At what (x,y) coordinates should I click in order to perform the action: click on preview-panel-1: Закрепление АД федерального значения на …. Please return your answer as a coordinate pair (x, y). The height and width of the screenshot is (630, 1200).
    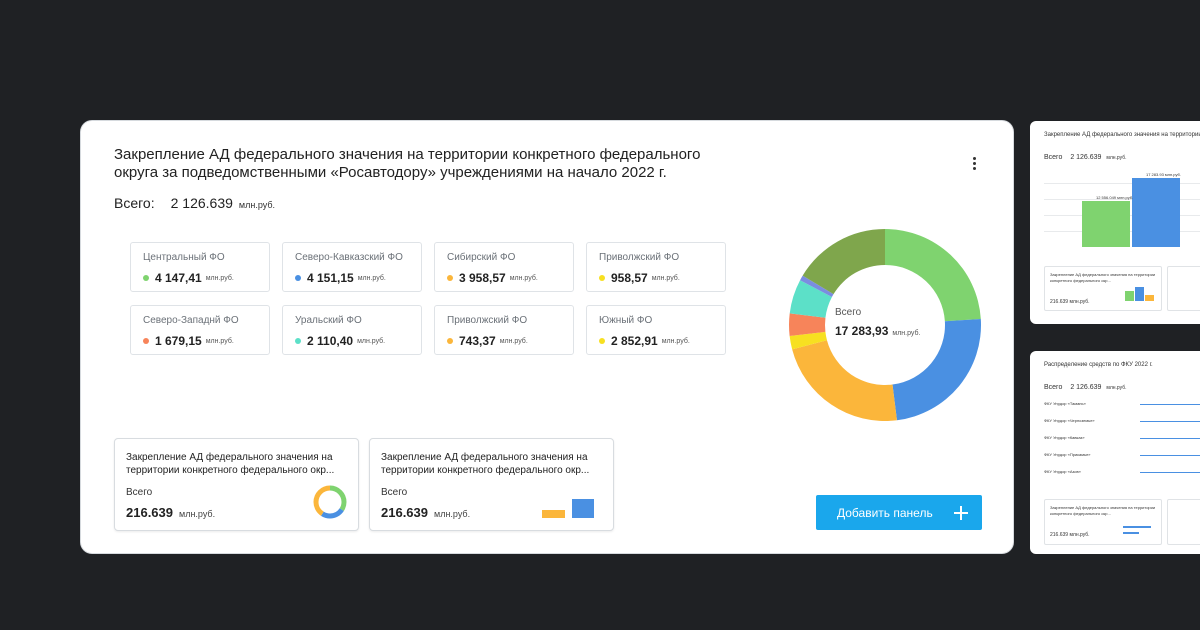
    Looking at the image, I should click on (1115, 222).